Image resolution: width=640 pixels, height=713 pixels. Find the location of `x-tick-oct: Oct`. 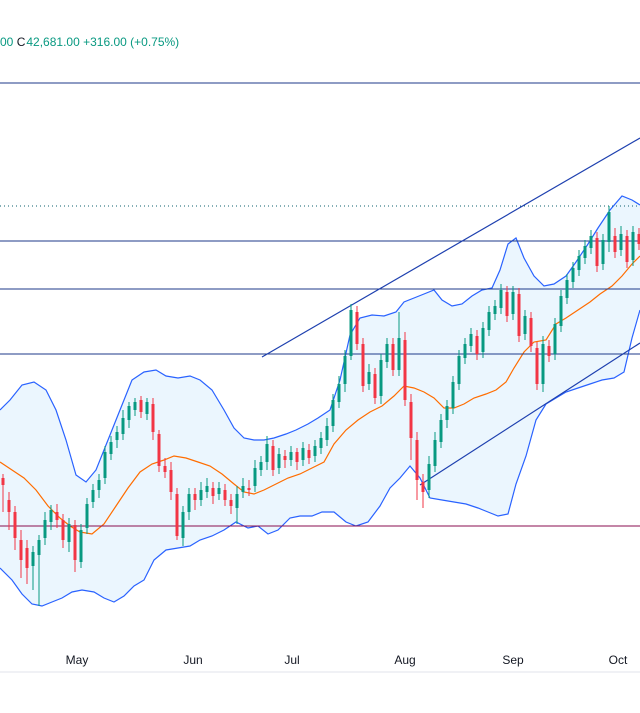

x-tick-oct: Oct is located at coordinates (618, 660).